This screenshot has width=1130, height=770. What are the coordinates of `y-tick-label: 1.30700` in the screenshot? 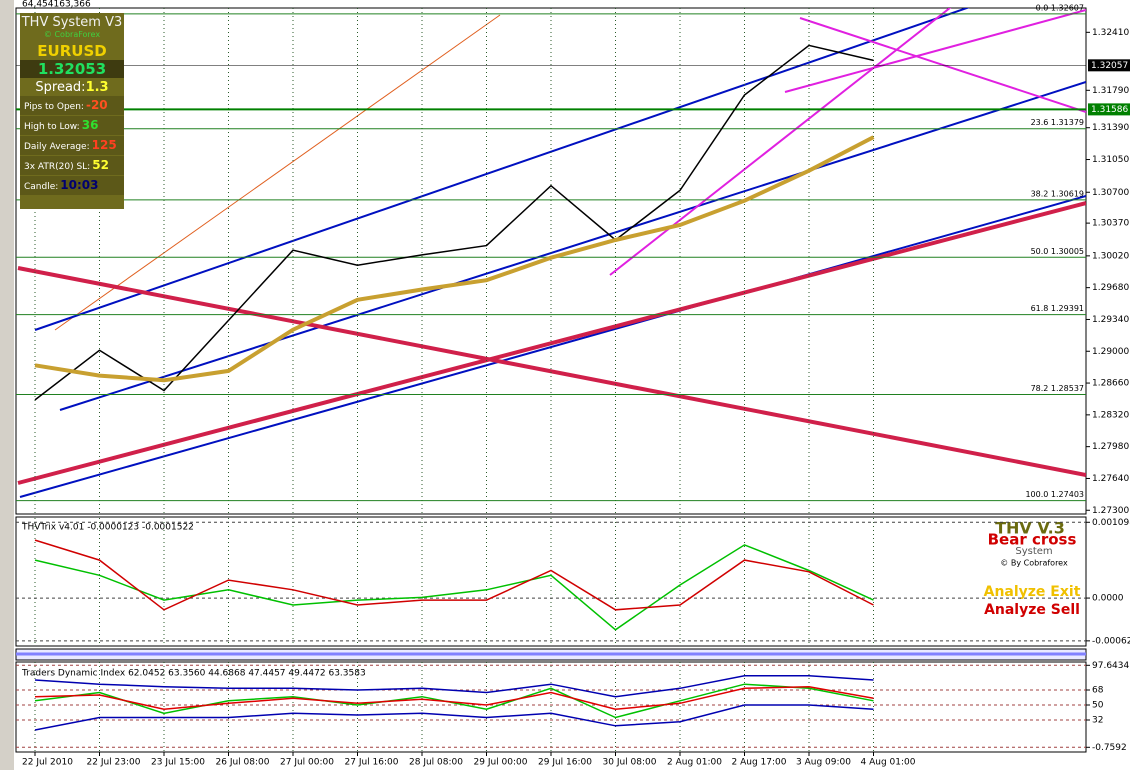 It's located at (1110, 193).